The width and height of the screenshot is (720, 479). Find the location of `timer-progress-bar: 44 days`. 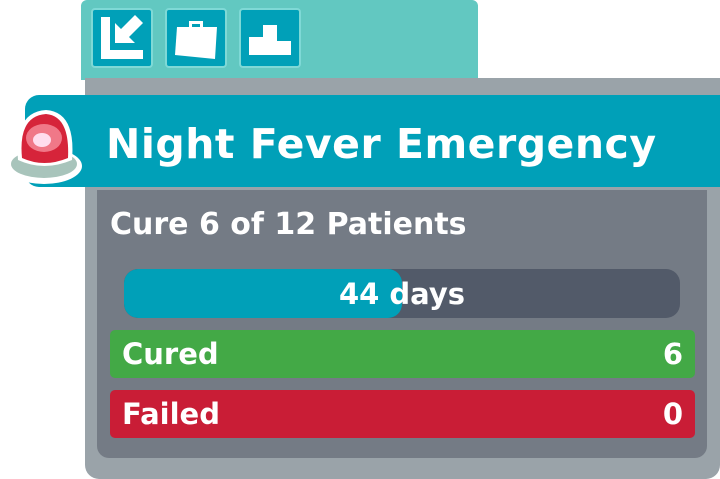

timer-progress-bar: 44 days is located at coordinates (402, 293).